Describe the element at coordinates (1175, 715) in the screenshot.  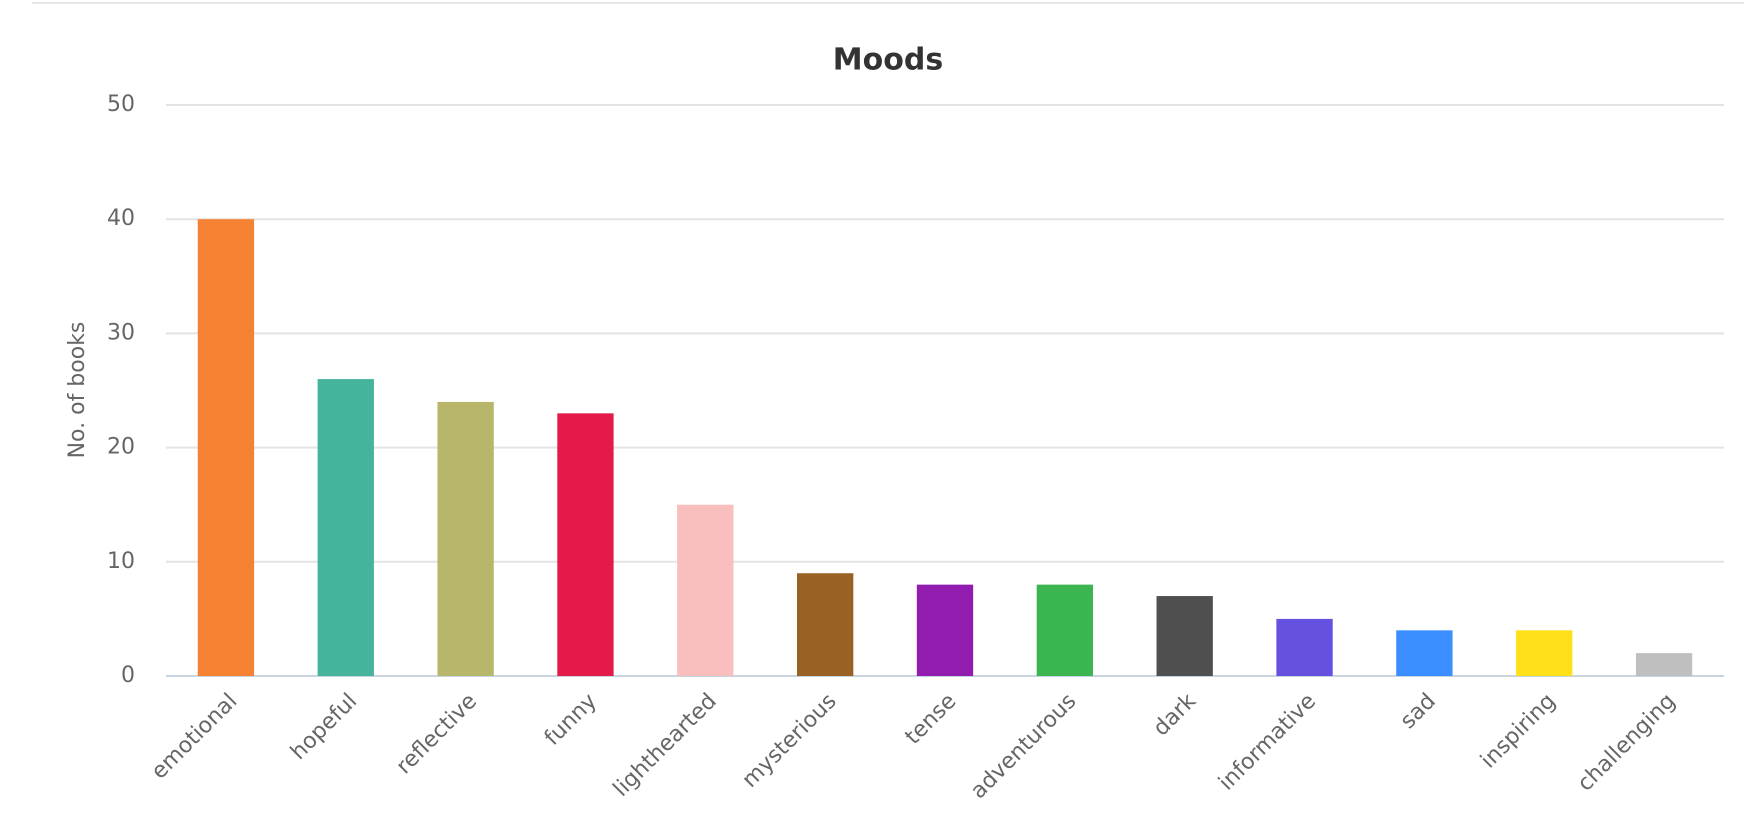
I see `x-tick-label: dark` at that location.